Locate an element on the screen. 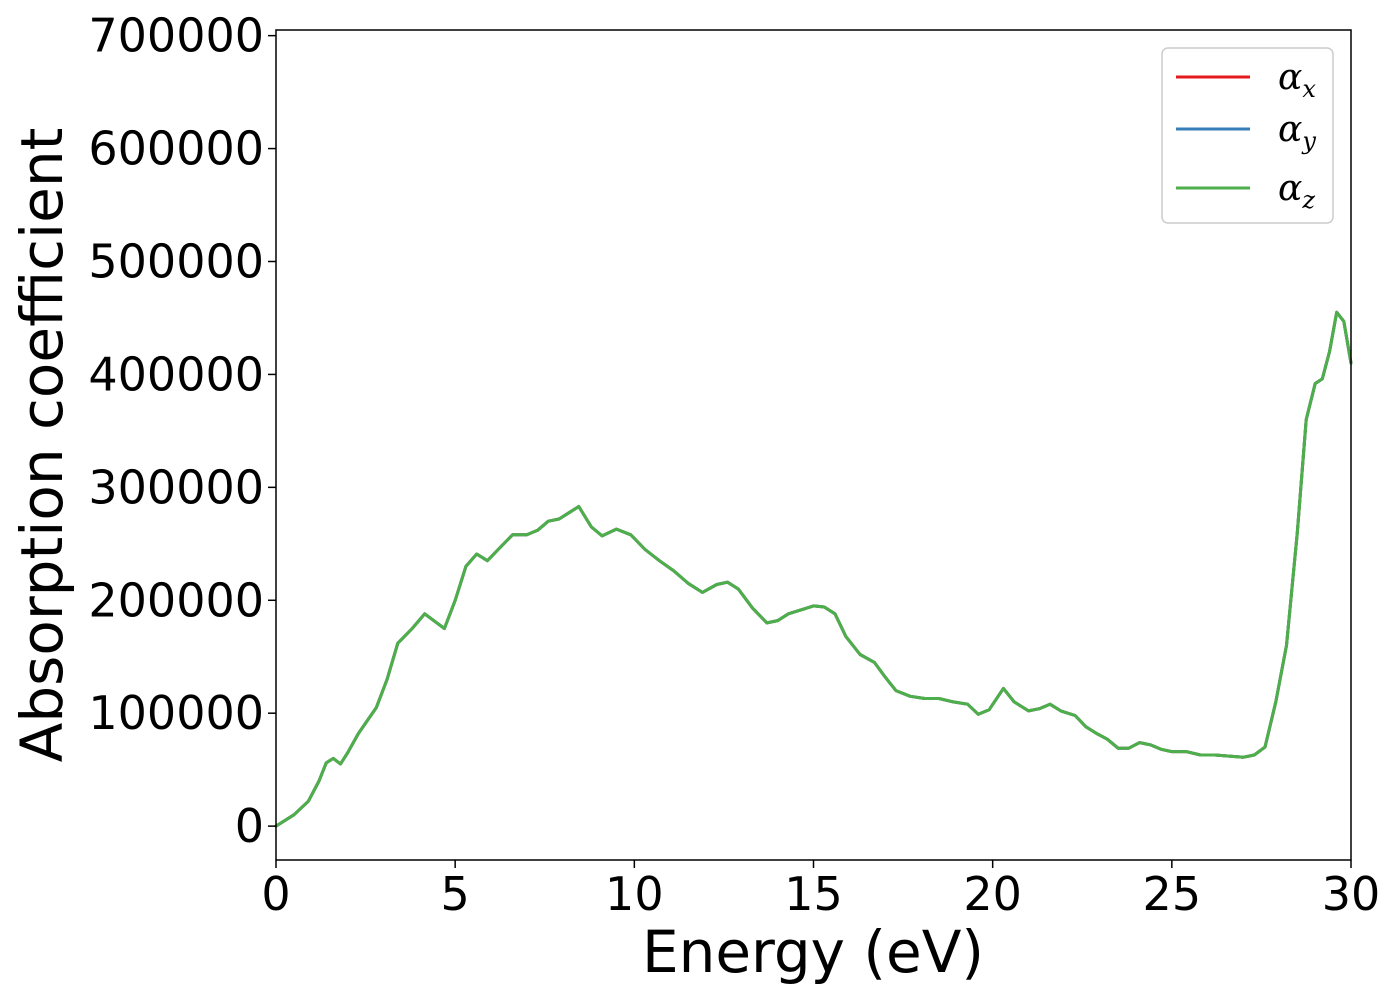 This screenshot has height=1000, width=1400. x-axis-title: Energy (eV) is located at coordinates (813, 952).